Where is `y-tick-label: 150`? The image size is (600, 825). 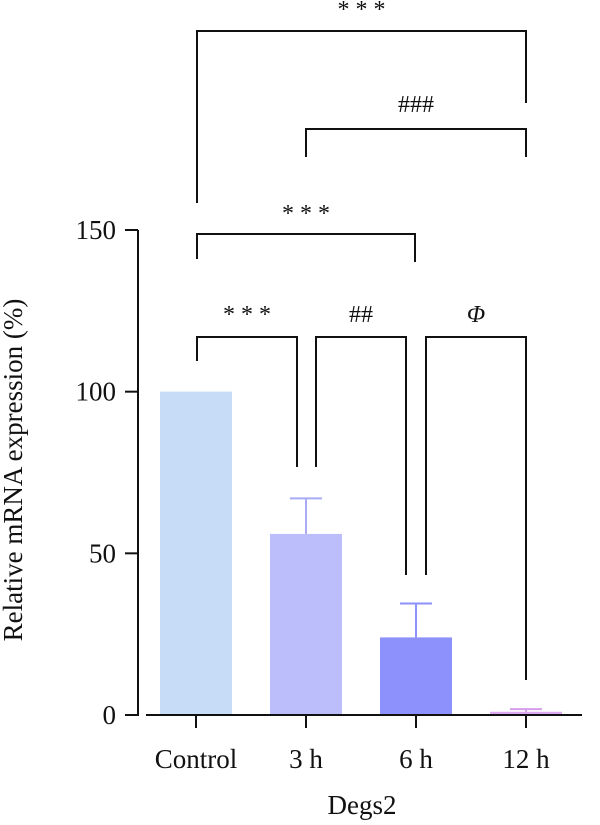
y-tick-label: 150 is located at coordinates (96, 230).